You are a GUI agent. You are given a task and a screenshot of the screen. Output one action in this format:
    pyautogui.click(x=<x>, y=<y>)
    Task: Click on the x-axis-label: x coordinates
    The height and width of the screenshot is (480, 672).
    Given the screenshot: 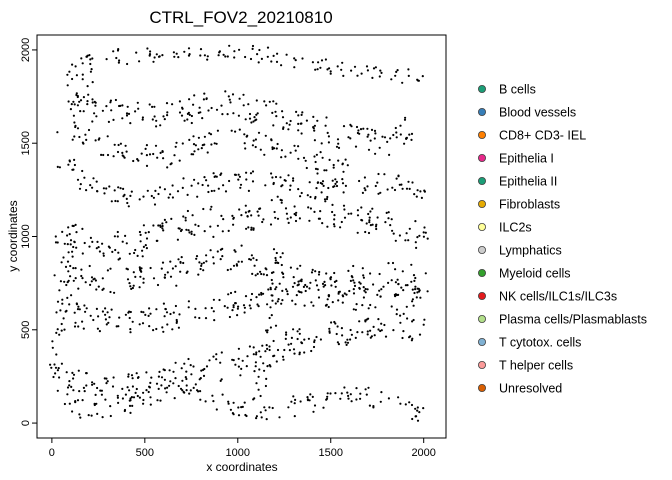 What is the action you would take?
    pyautogui.click(x=241, y=467)
    